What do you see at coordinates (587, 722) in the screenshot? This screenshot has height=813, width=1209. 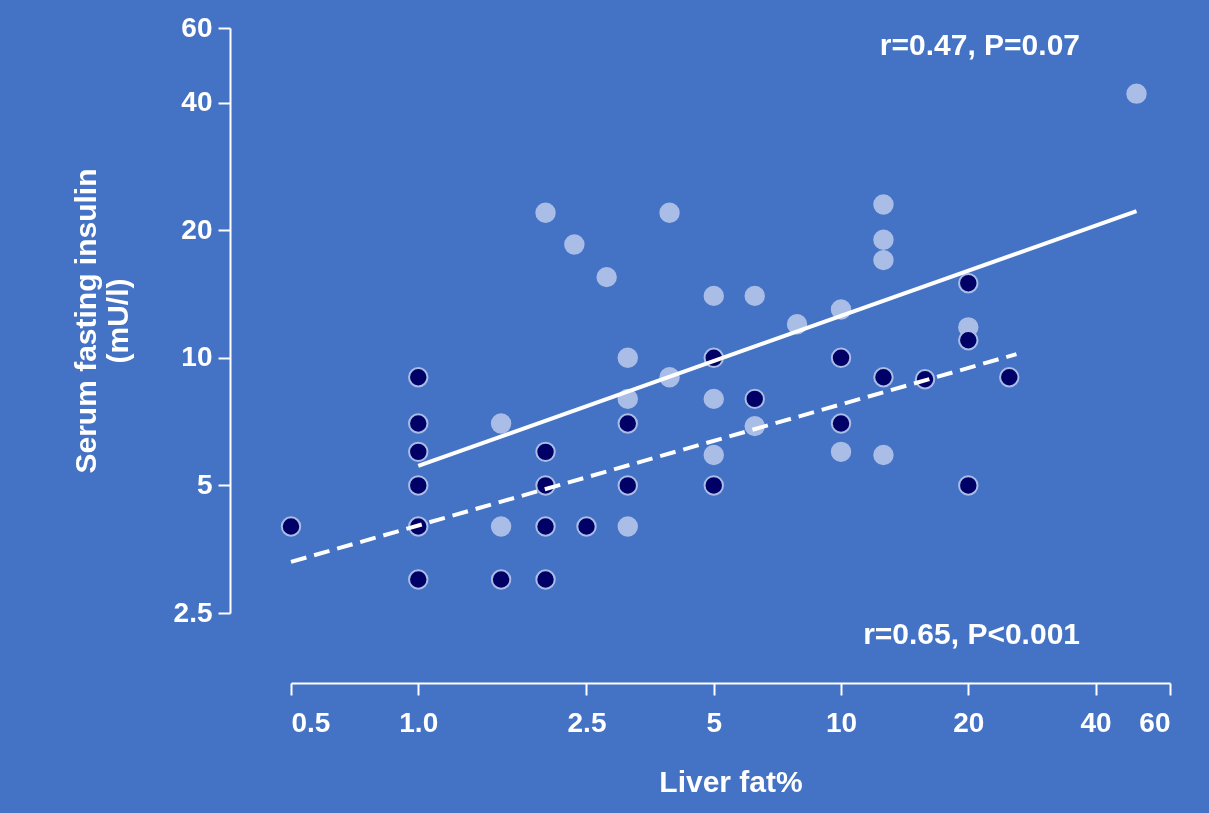 I see `x-tick-label: 2.5` at bounding box center [587, 722].